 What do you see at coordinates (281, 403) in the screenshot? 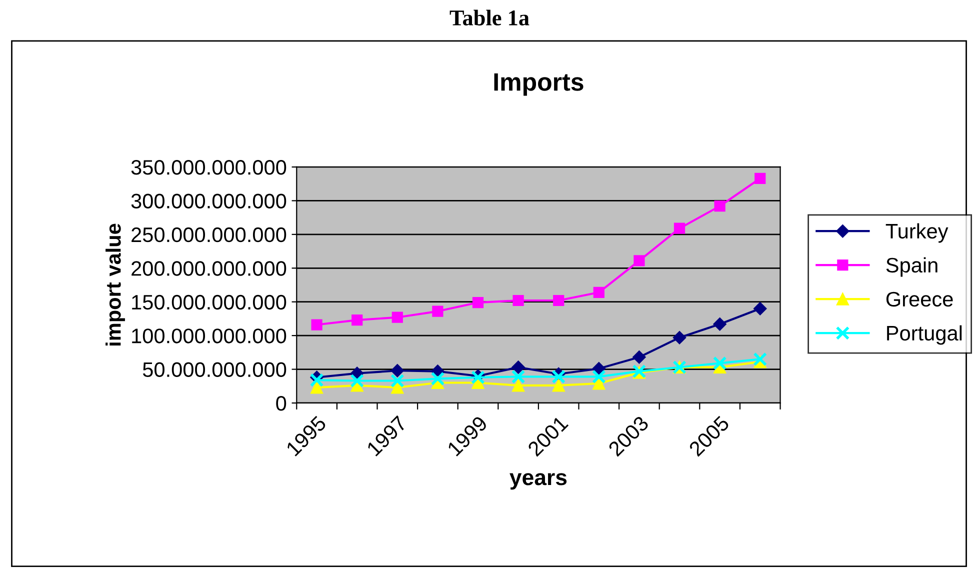
I see `y-tick-label: 0` at bounding box center [281, 403].